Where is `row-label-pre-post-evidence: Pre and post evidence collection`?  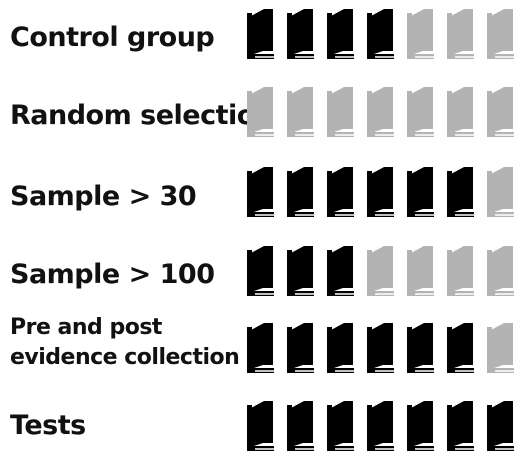
row-label-pre-post-evidence: Pre and post evidence collection is located at coordinates (125, 342).